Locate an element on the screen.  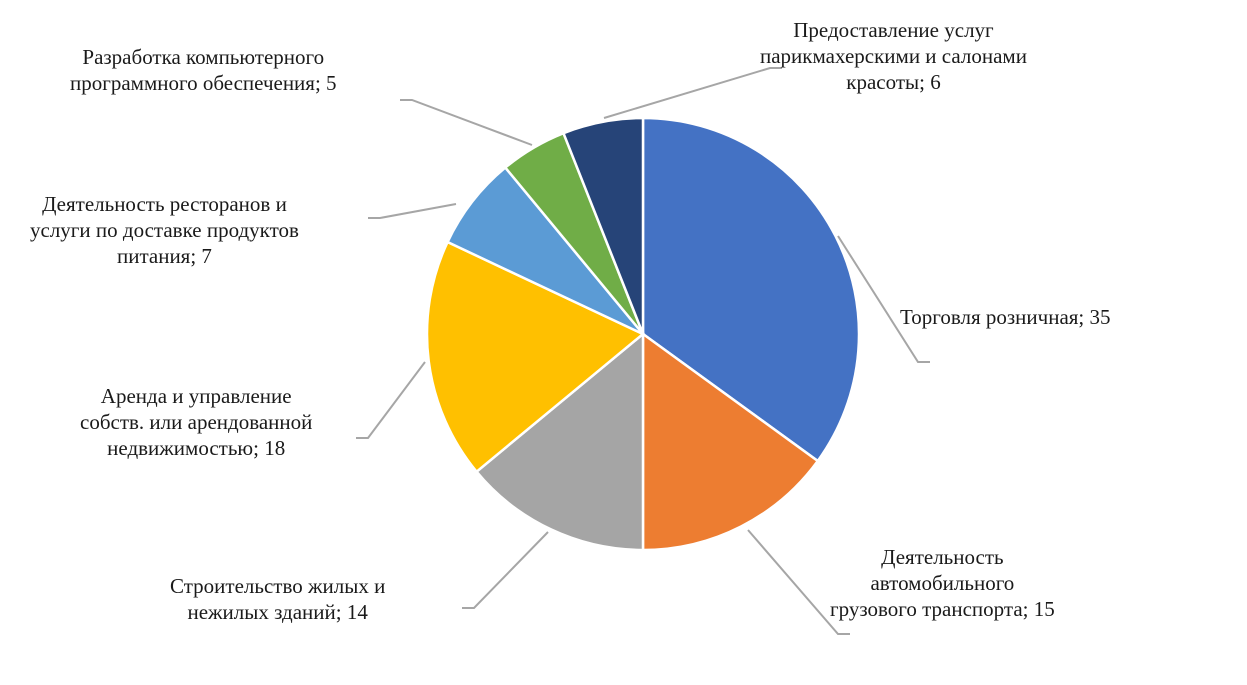
leader-line-real-estate is located at coordinates (391, 400).